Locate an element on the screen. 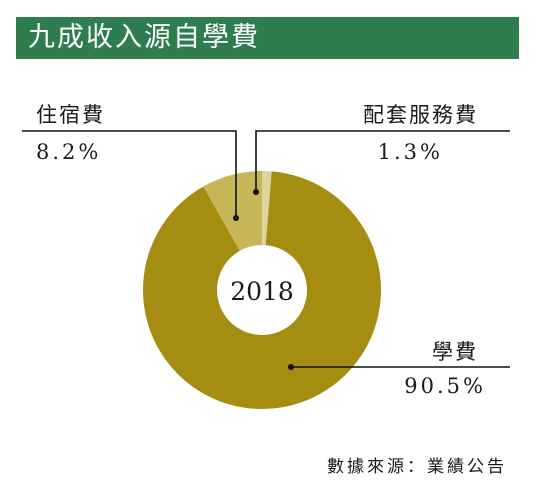 This screenshot has width=537, height=500. slice-label-accommodation: 住宿費 is located at coordinates (70, 115).